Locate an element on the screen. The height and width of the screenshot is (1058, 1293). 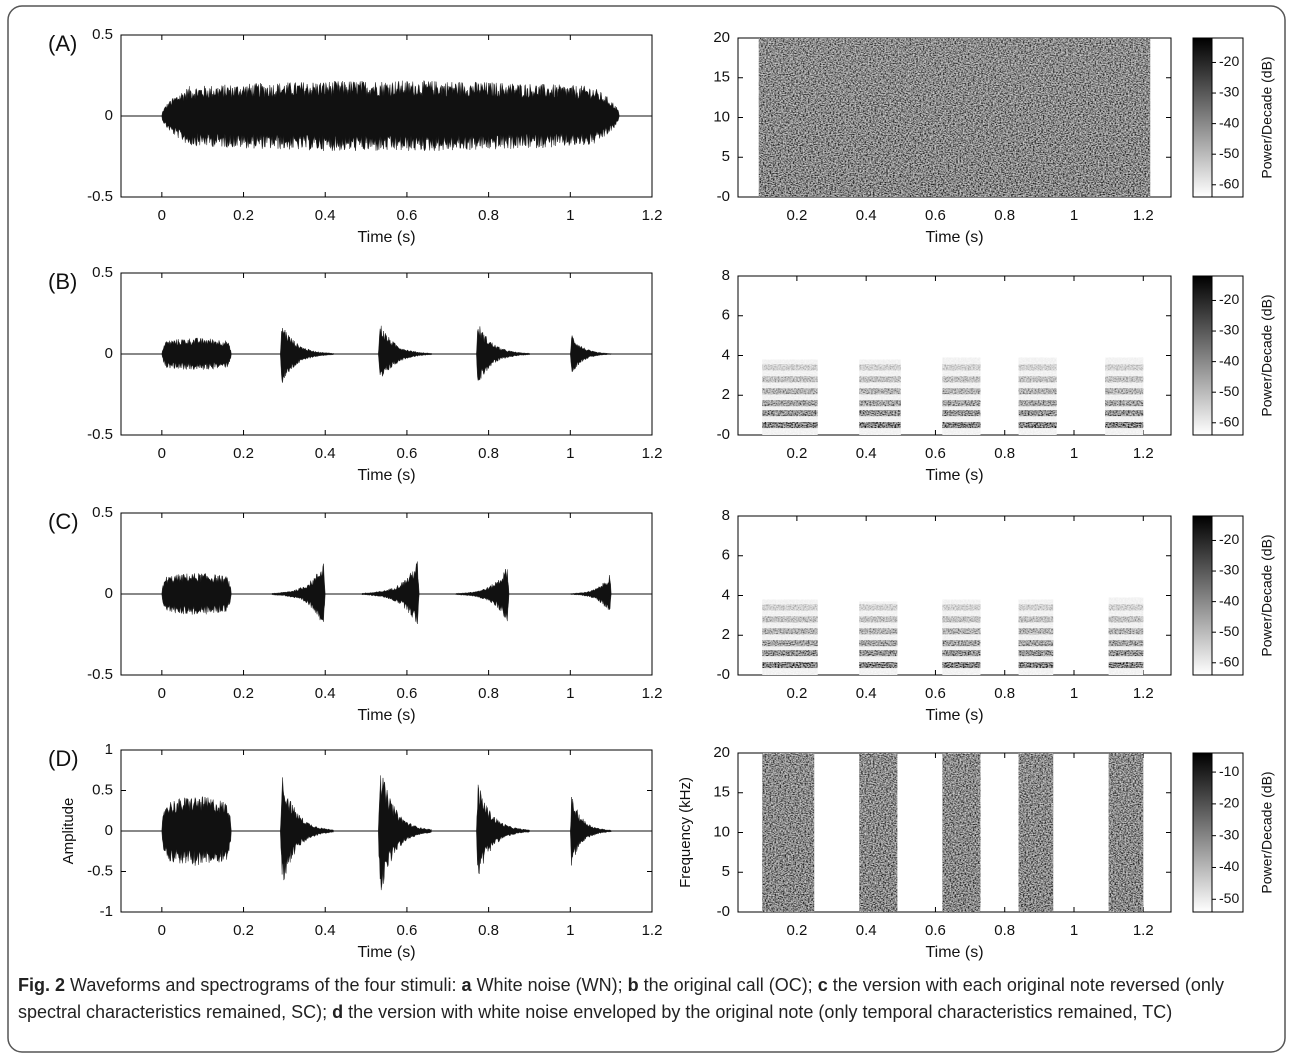
colorbar is located at coordinates (1202, 117).